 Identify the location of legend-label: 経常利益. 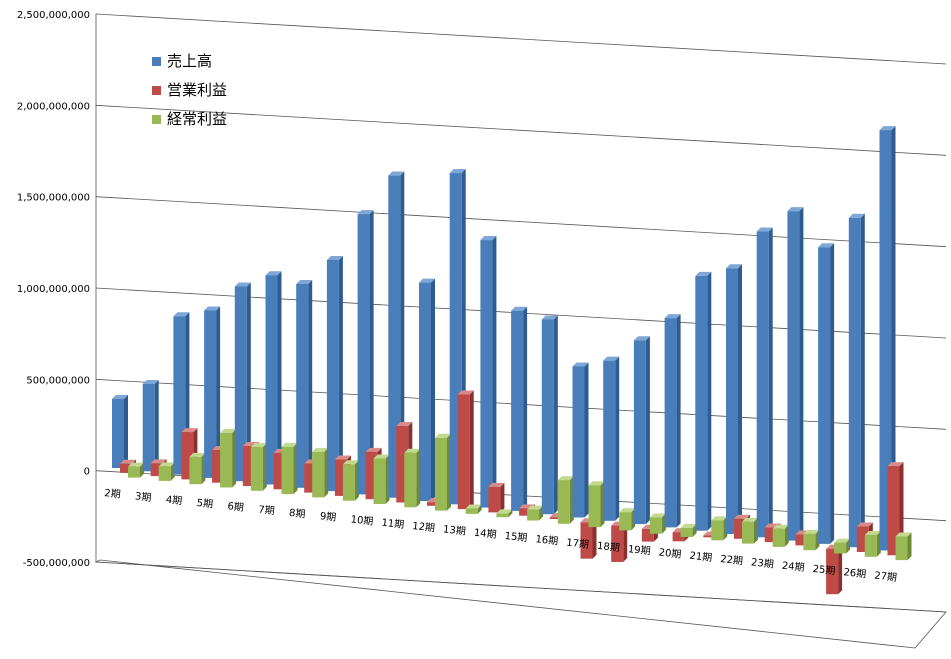
(197, 119).